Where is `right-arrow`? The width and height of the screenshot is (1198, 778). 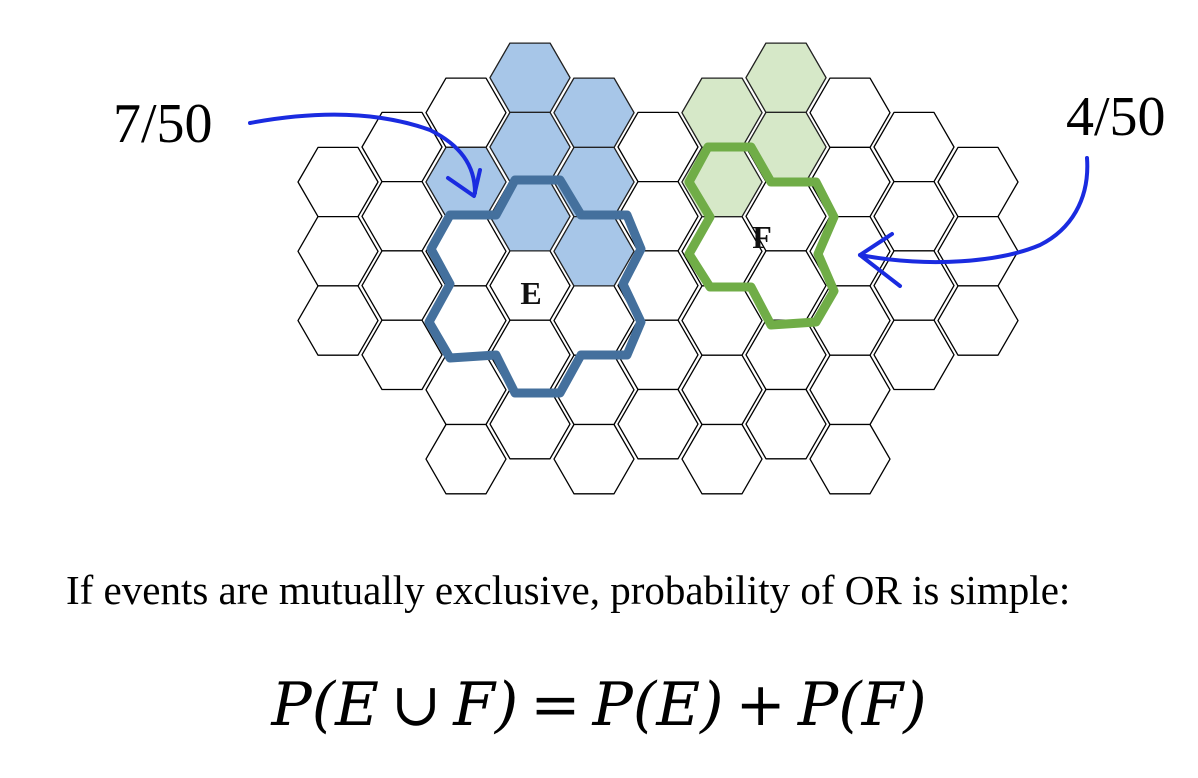
right-arrow is located at coordinates (974, 210).